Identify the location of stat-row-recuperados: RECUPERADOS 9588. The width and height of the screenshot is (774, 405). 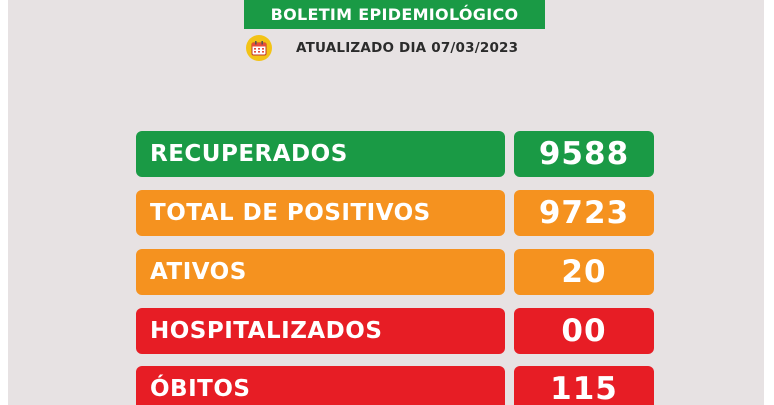
(395, 154).